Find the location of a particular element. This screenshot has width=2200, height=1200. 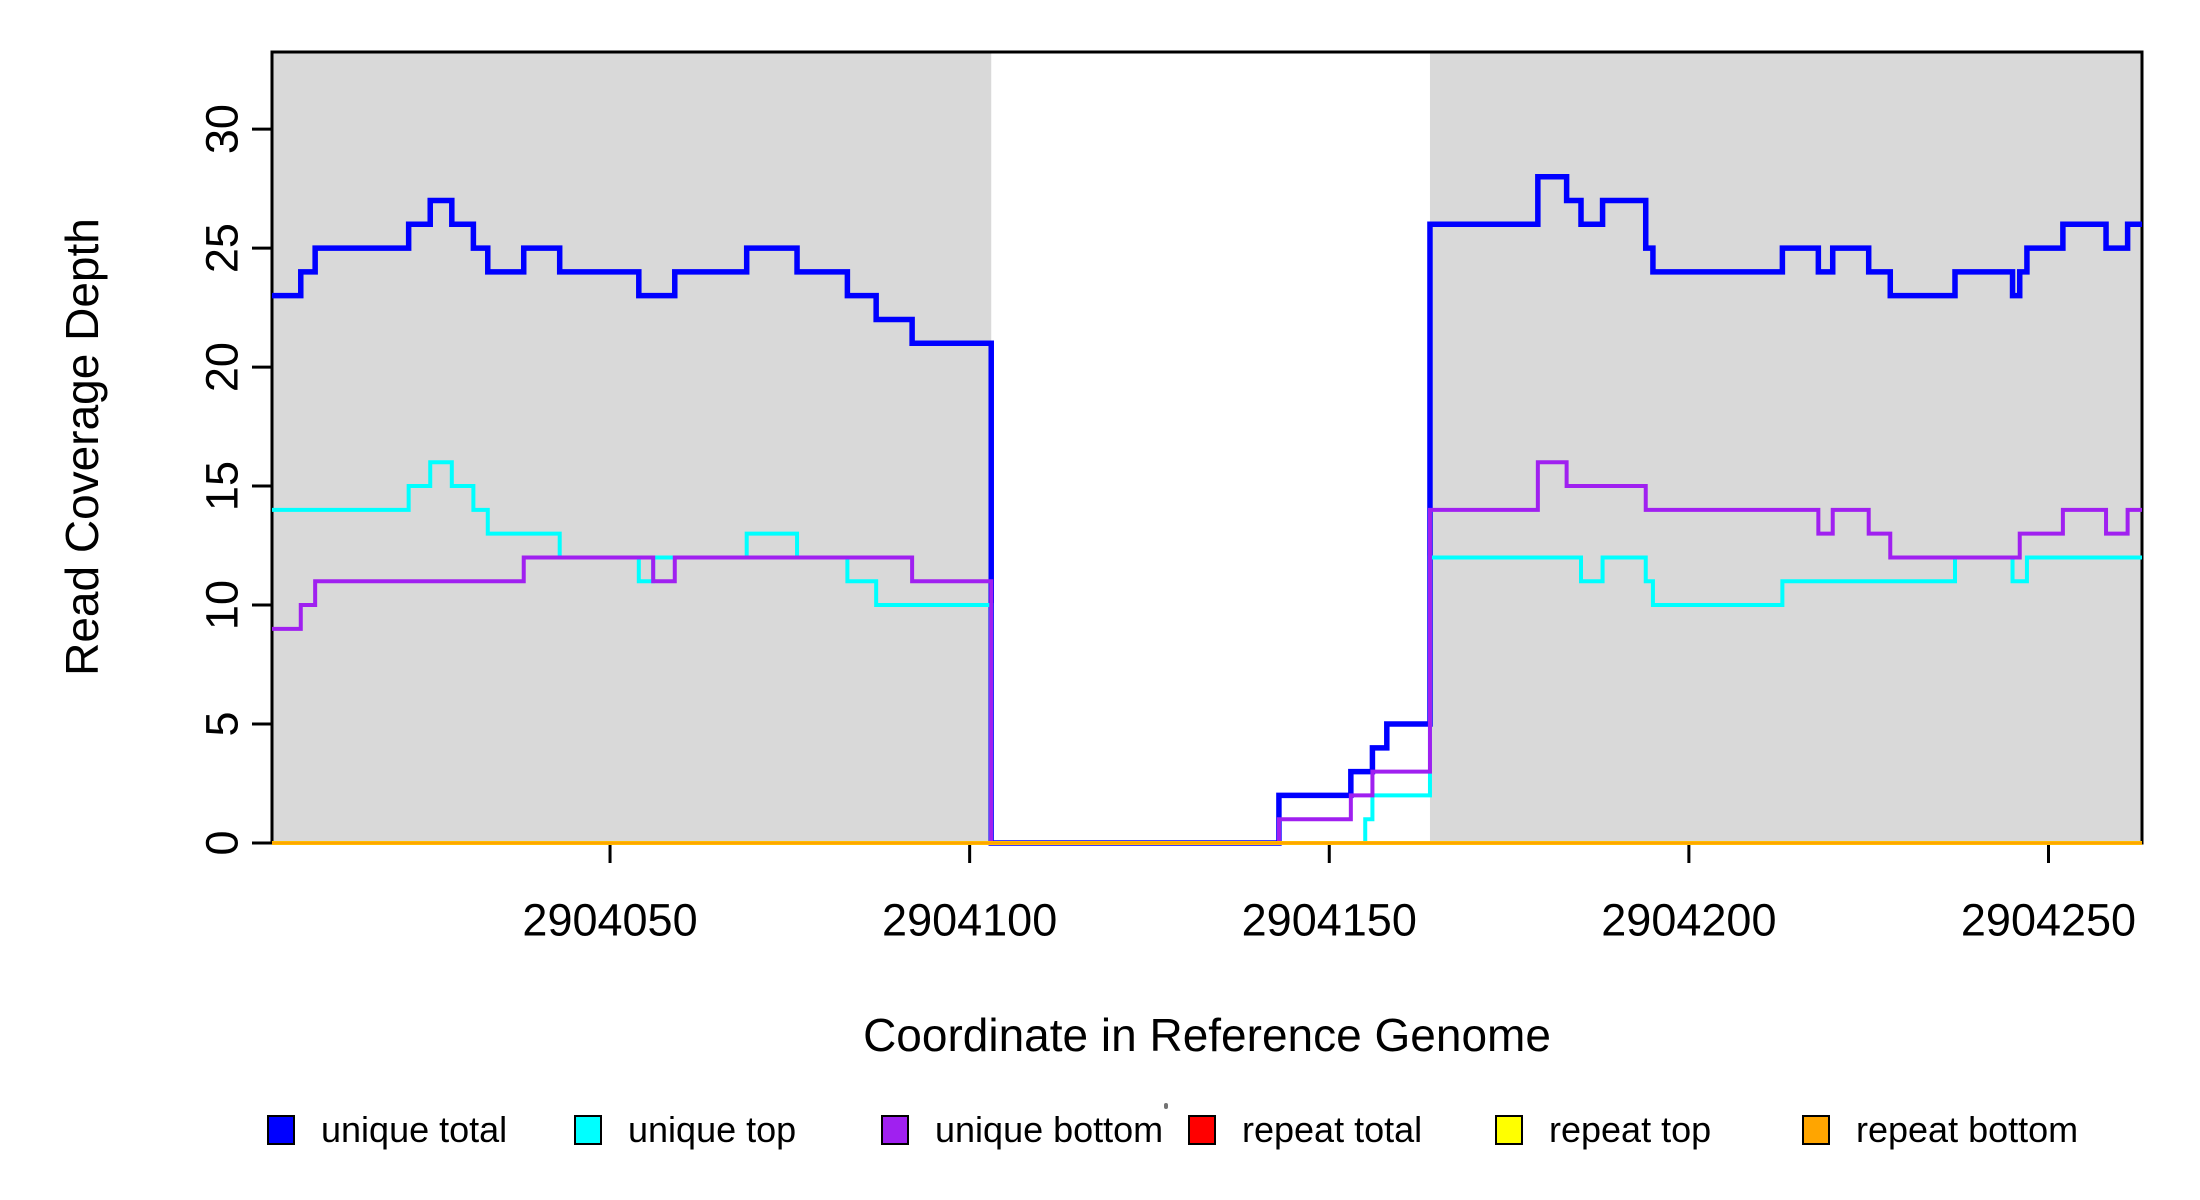

x-tick-label: 2904050 is located at coordinates (609, 920).